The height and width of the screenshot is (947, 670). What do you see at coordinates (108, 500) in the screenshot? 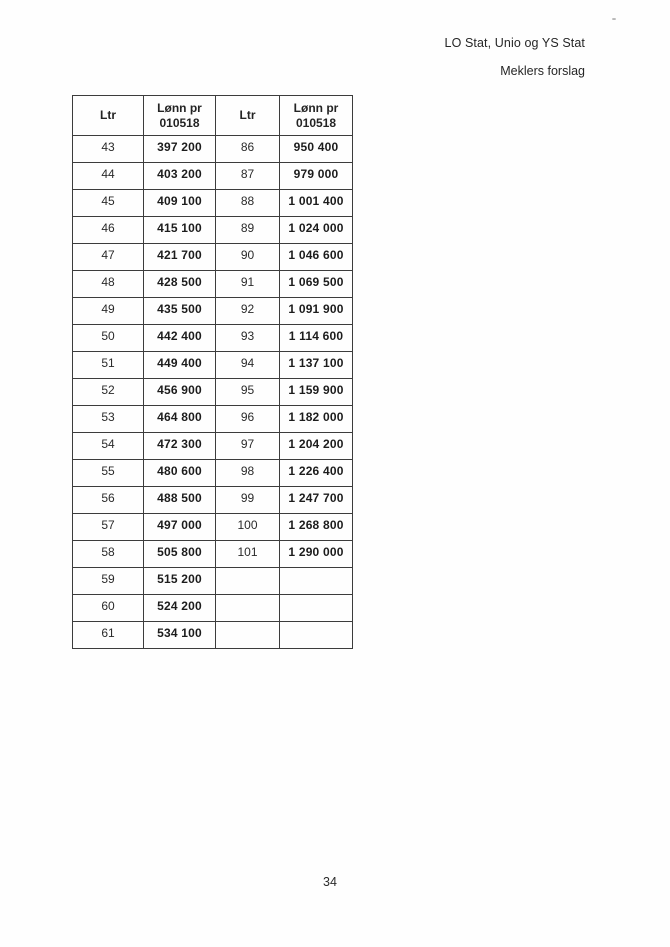
I see `ltr-cell: 56` at bounding box center [108, 500].